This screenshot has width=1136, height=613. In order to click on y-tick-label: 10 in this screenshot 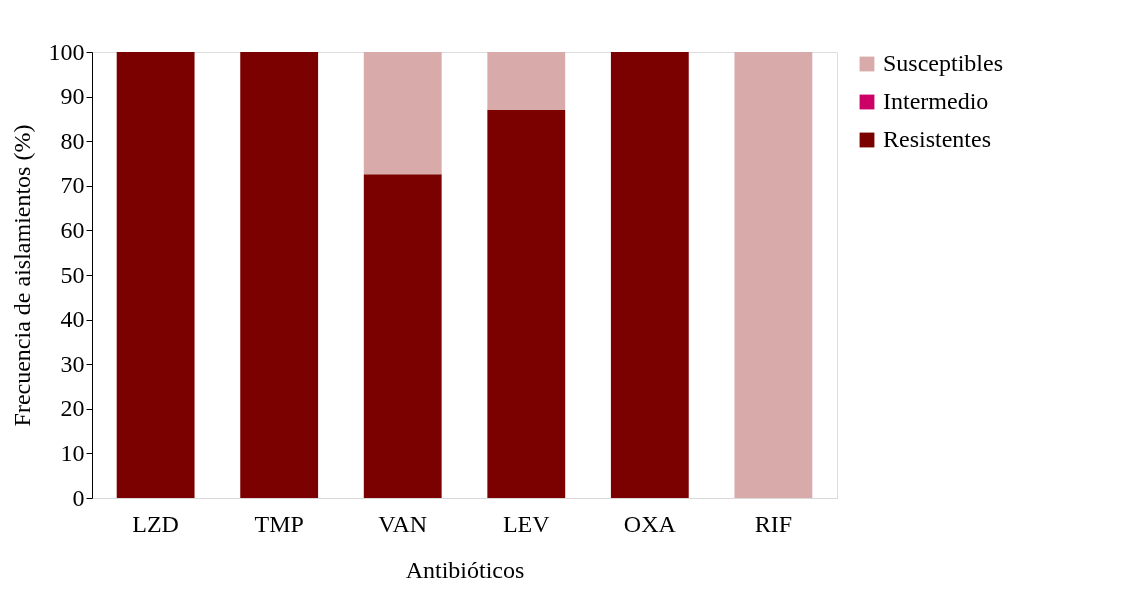, I will do `click(72, 452)`.